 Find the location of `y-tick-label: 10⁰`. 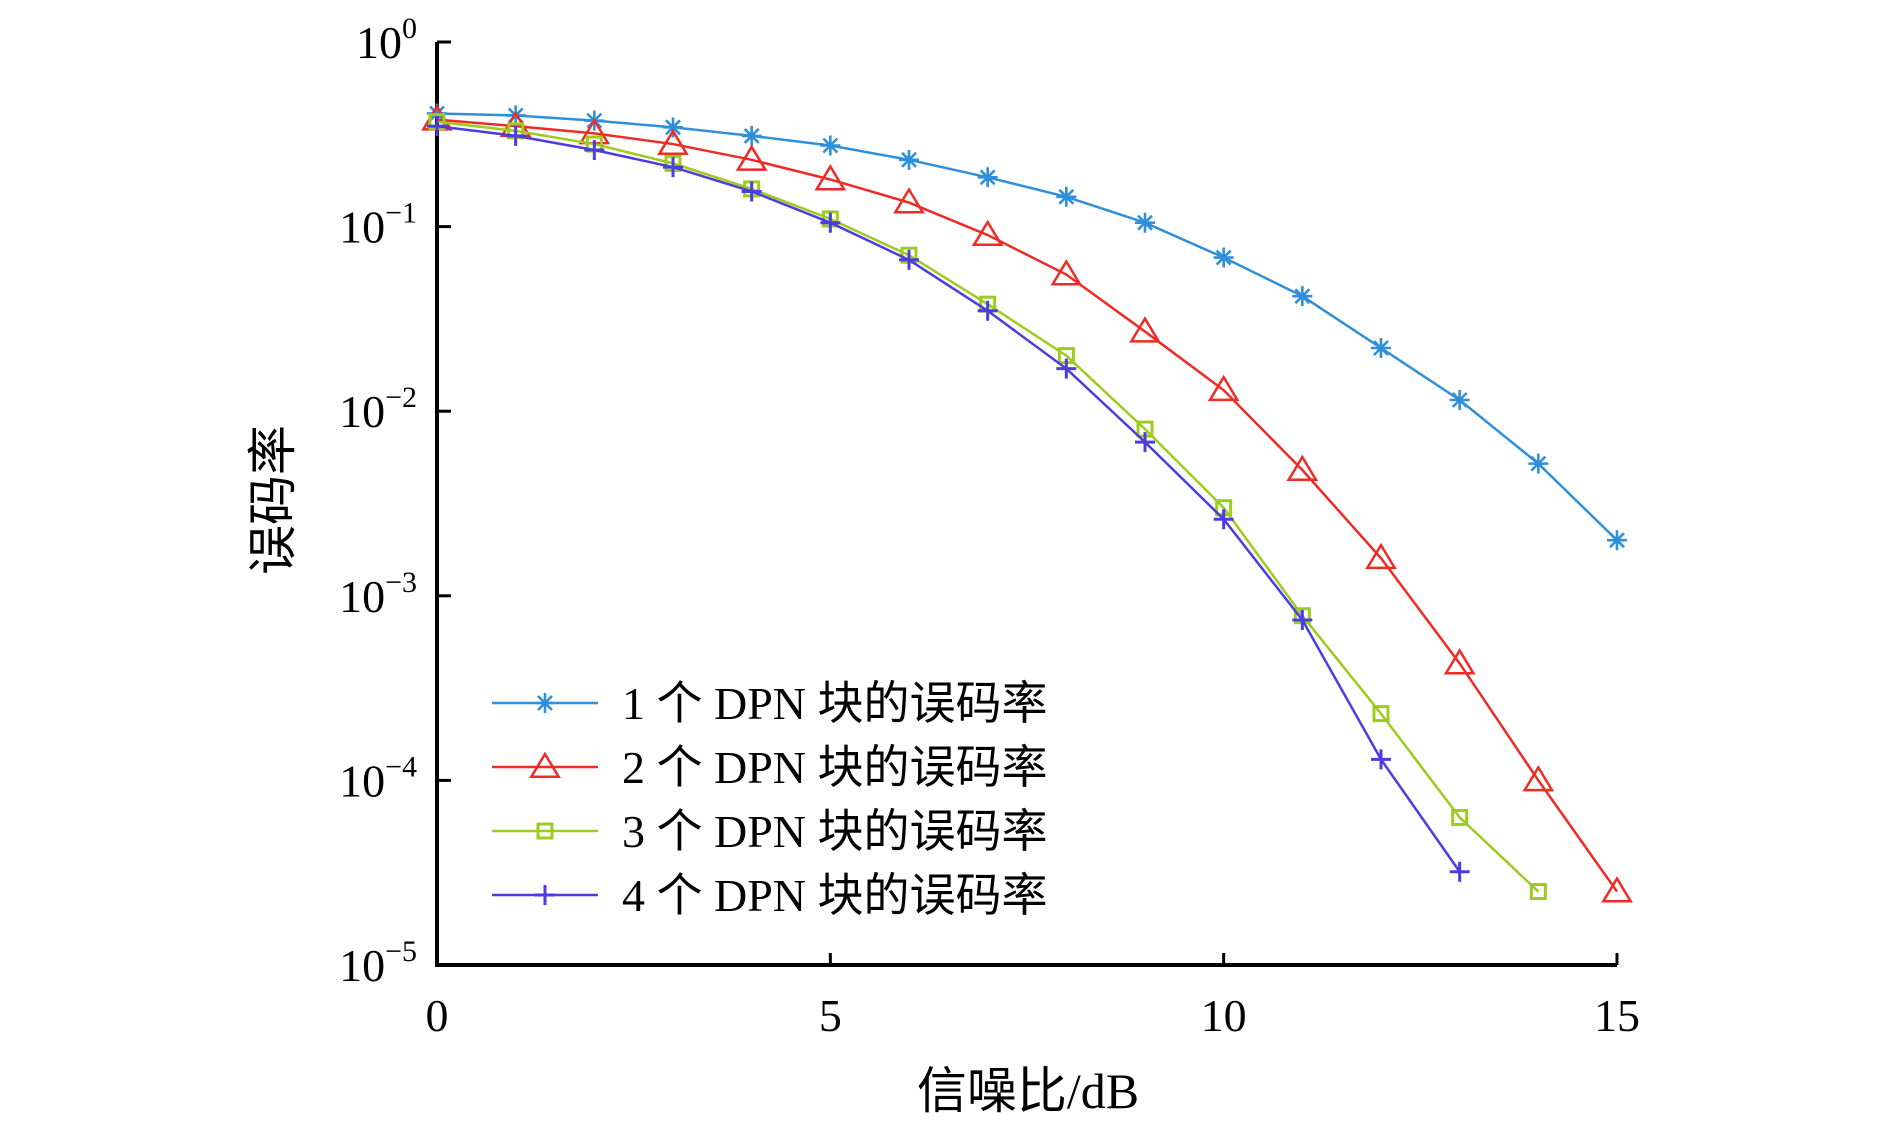

y-tick-label: 10⁰ is located at coordinates (386, 40).